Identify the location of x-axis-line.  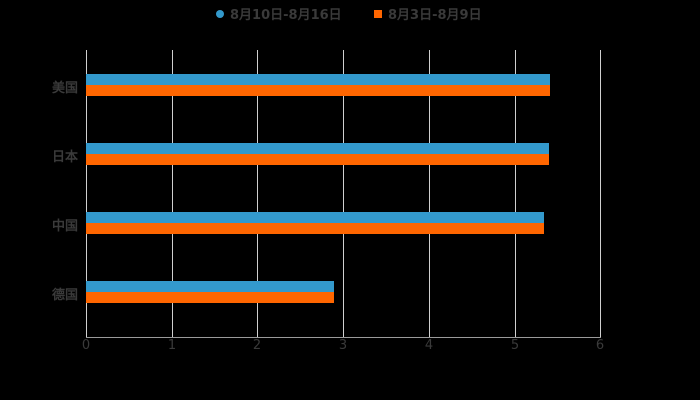
(343, 337).